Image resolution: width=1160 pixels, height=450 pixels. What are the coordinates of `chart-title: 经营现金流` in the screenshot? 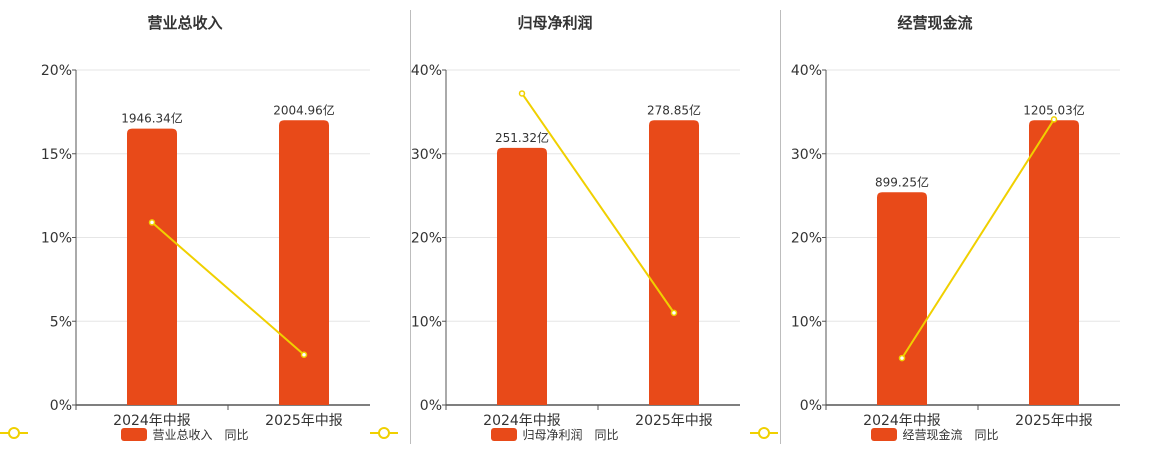 It's located at (935, 23).